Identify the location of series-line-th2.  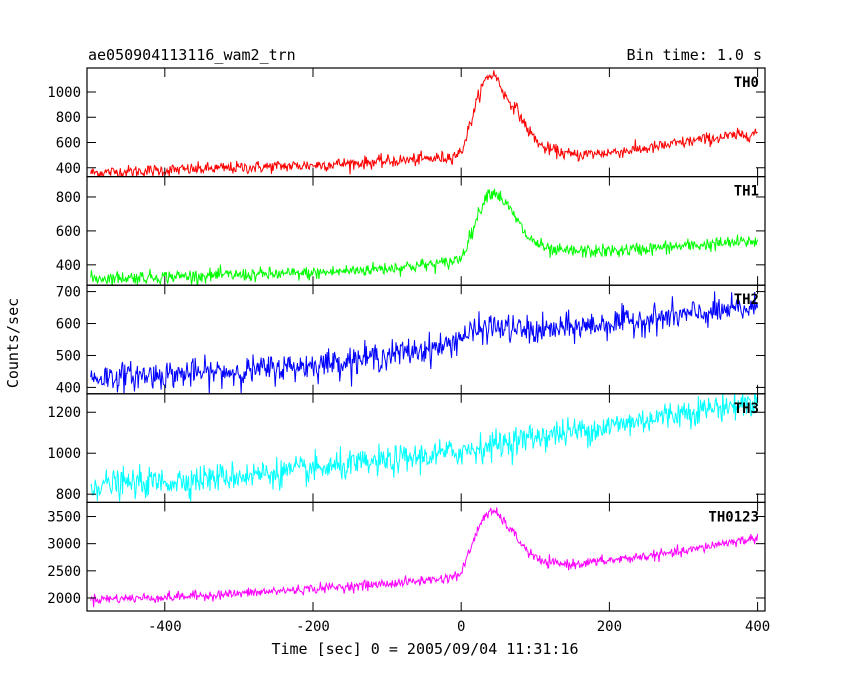
(424, 342).